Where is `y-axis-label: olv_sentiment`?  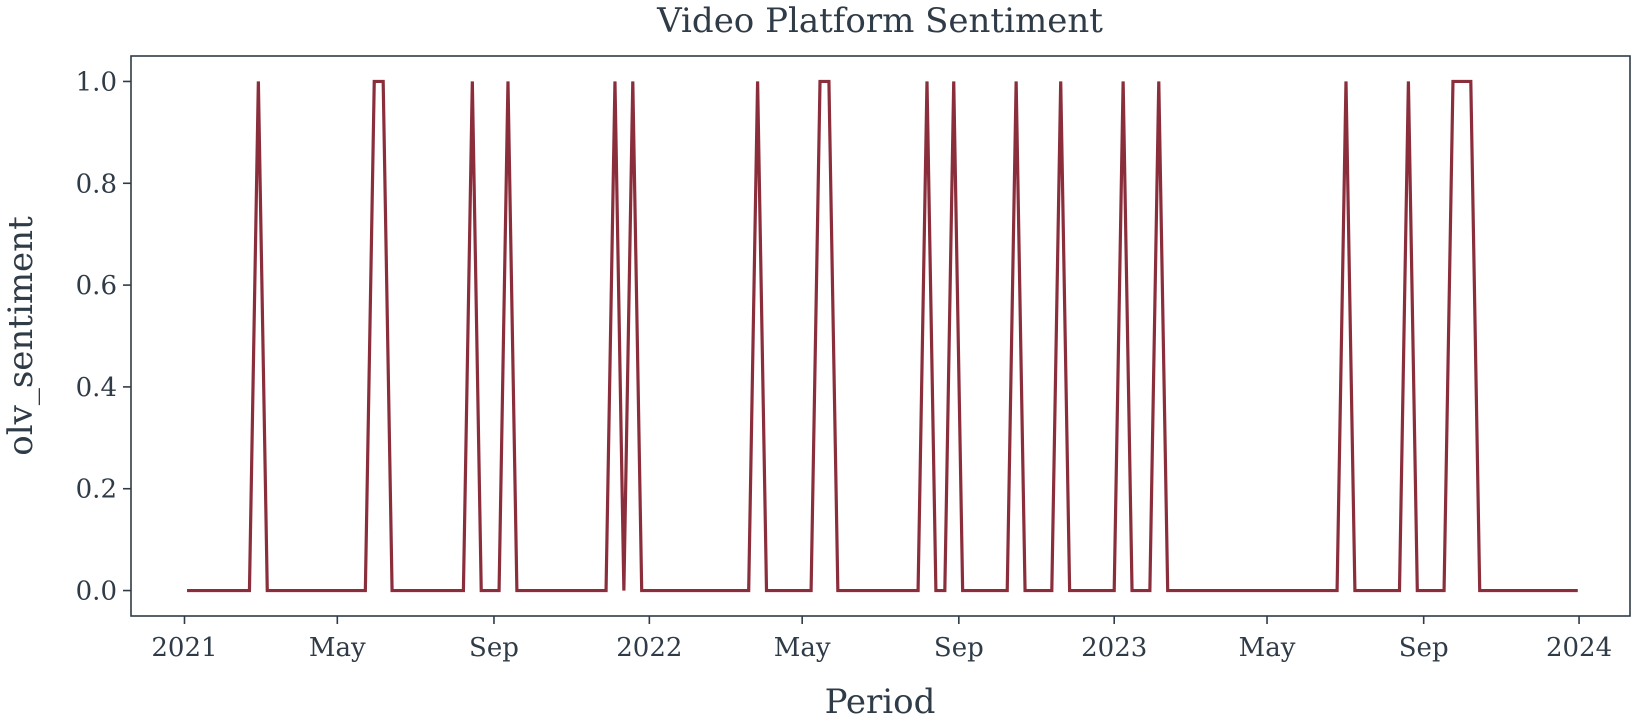
y-axis-label: olv_sentiment is located at coordinates (21, 336).